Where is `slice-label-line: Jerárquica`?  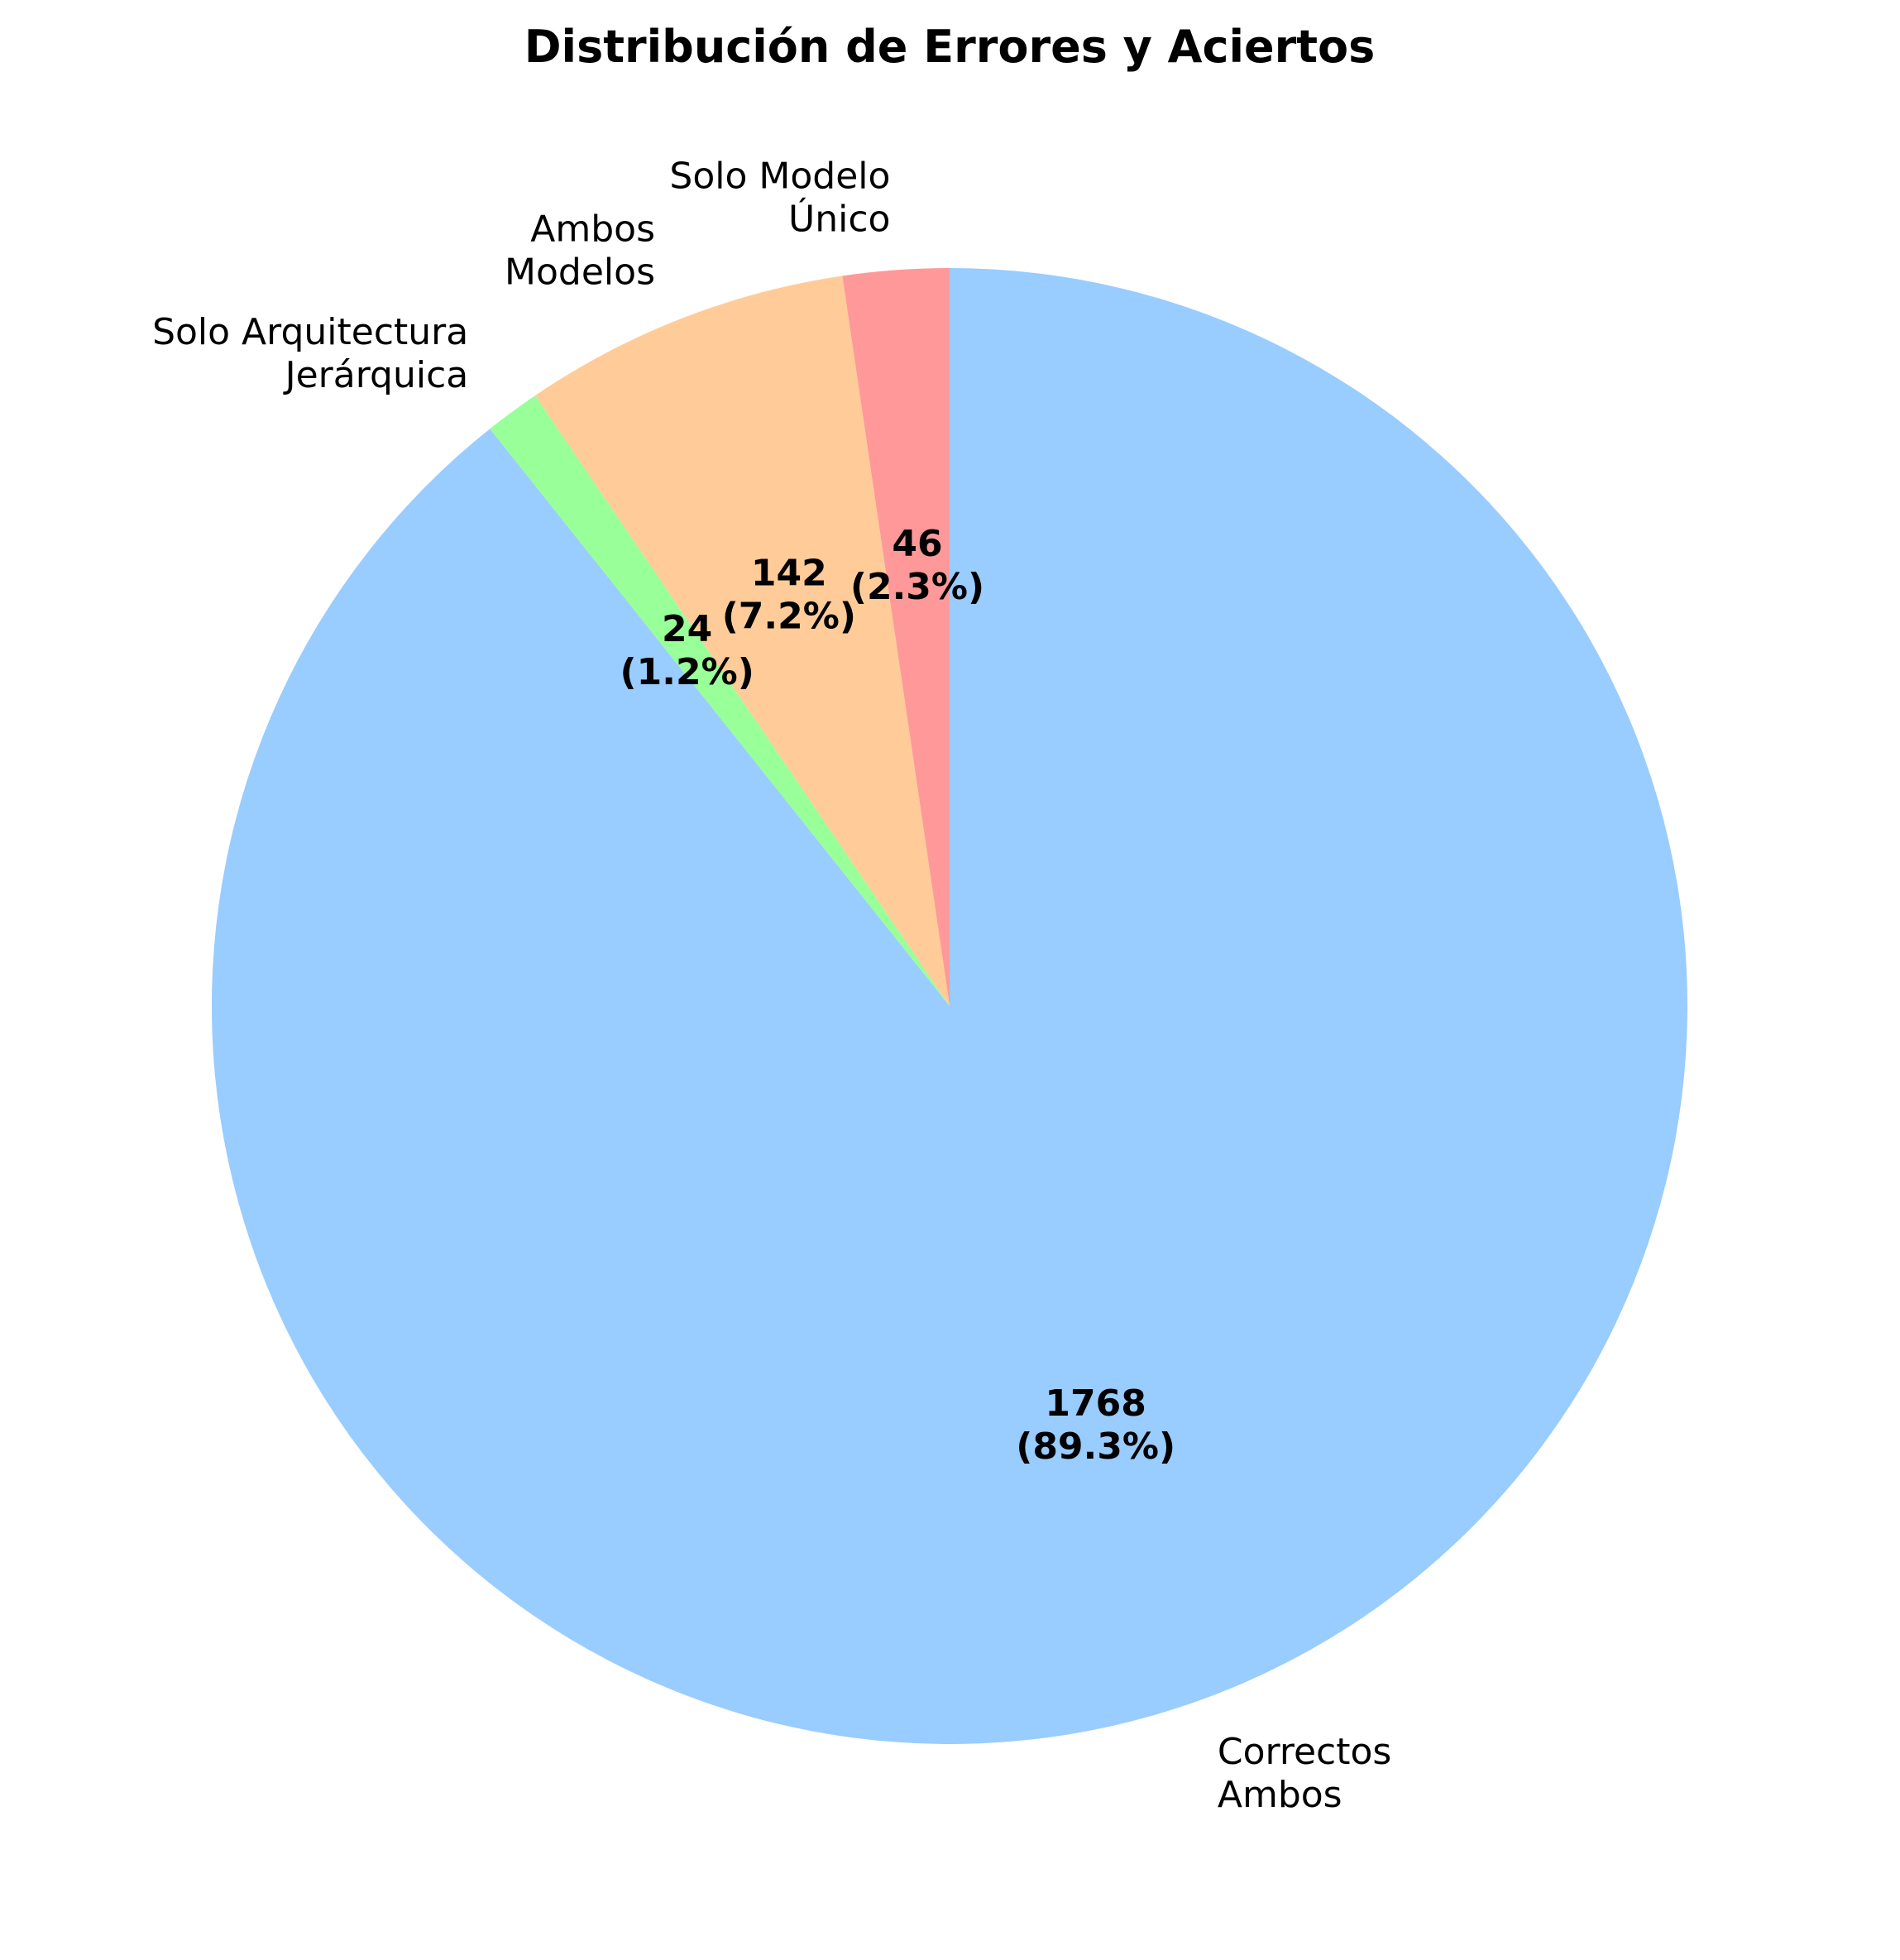 slice-label-line: Jerárquica is located at coordinates (376, 375).